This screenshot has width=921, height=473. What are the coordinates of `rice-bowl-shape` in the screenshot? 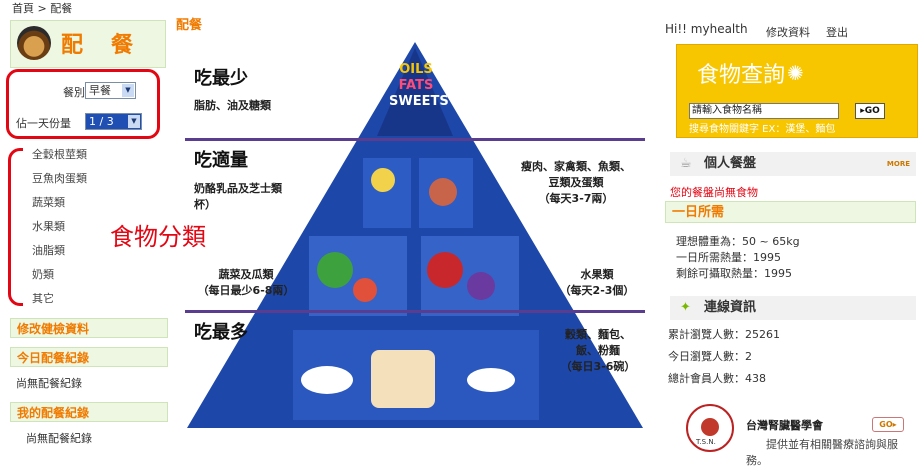 It's located at (491, 380).